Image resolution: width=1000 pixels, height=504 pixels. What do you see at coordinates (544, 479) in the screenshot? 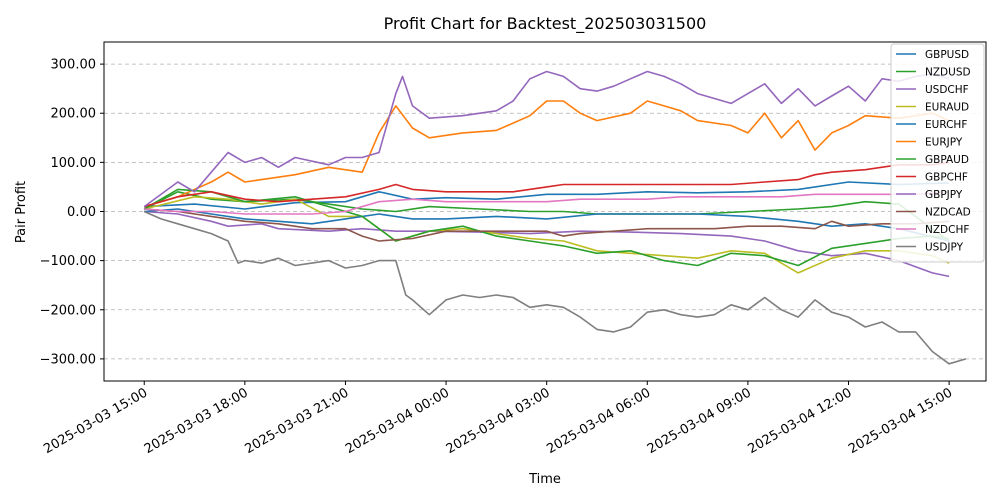
I see `x-axis-label: Time` at bounding box center [544, 479].